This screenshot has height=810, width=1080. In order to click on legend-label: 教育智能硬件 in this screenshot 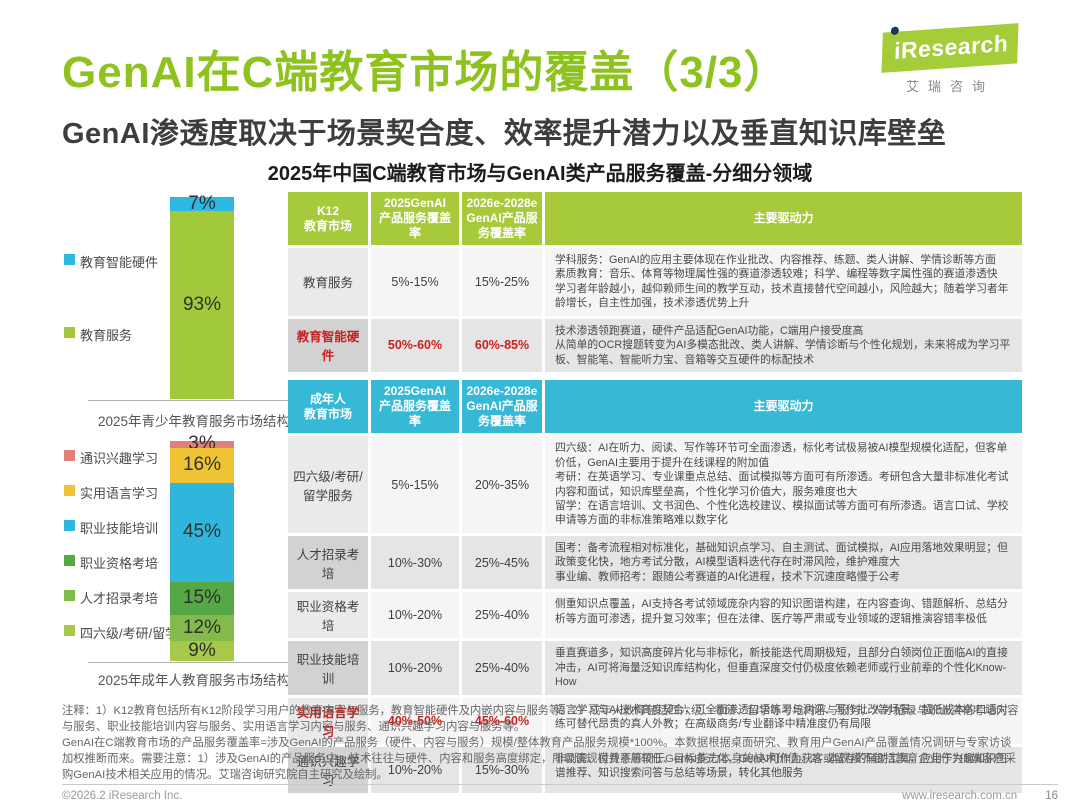, I will do `click(119, 262)`.